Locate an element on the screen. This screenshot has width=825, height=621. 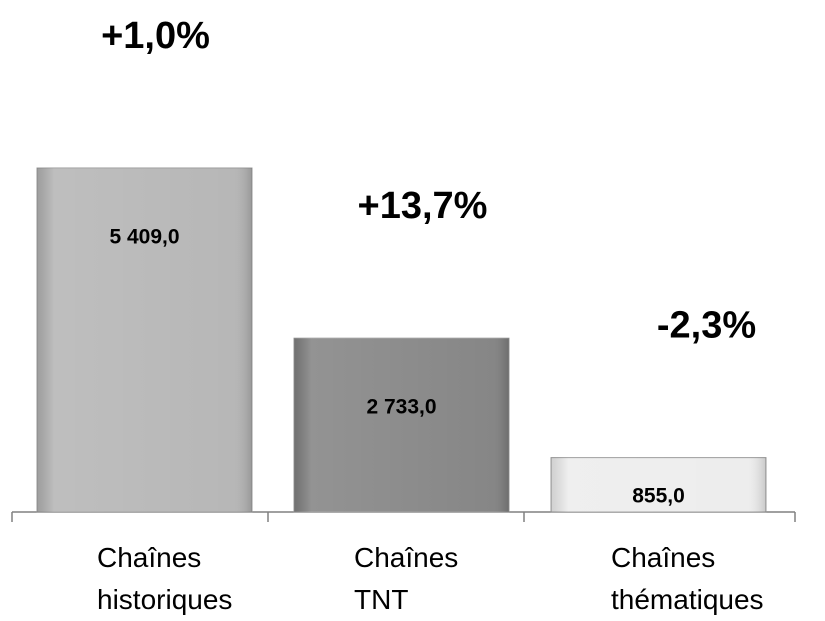
category-label: Chaînes thématiques is located at coordinates (687, 578).